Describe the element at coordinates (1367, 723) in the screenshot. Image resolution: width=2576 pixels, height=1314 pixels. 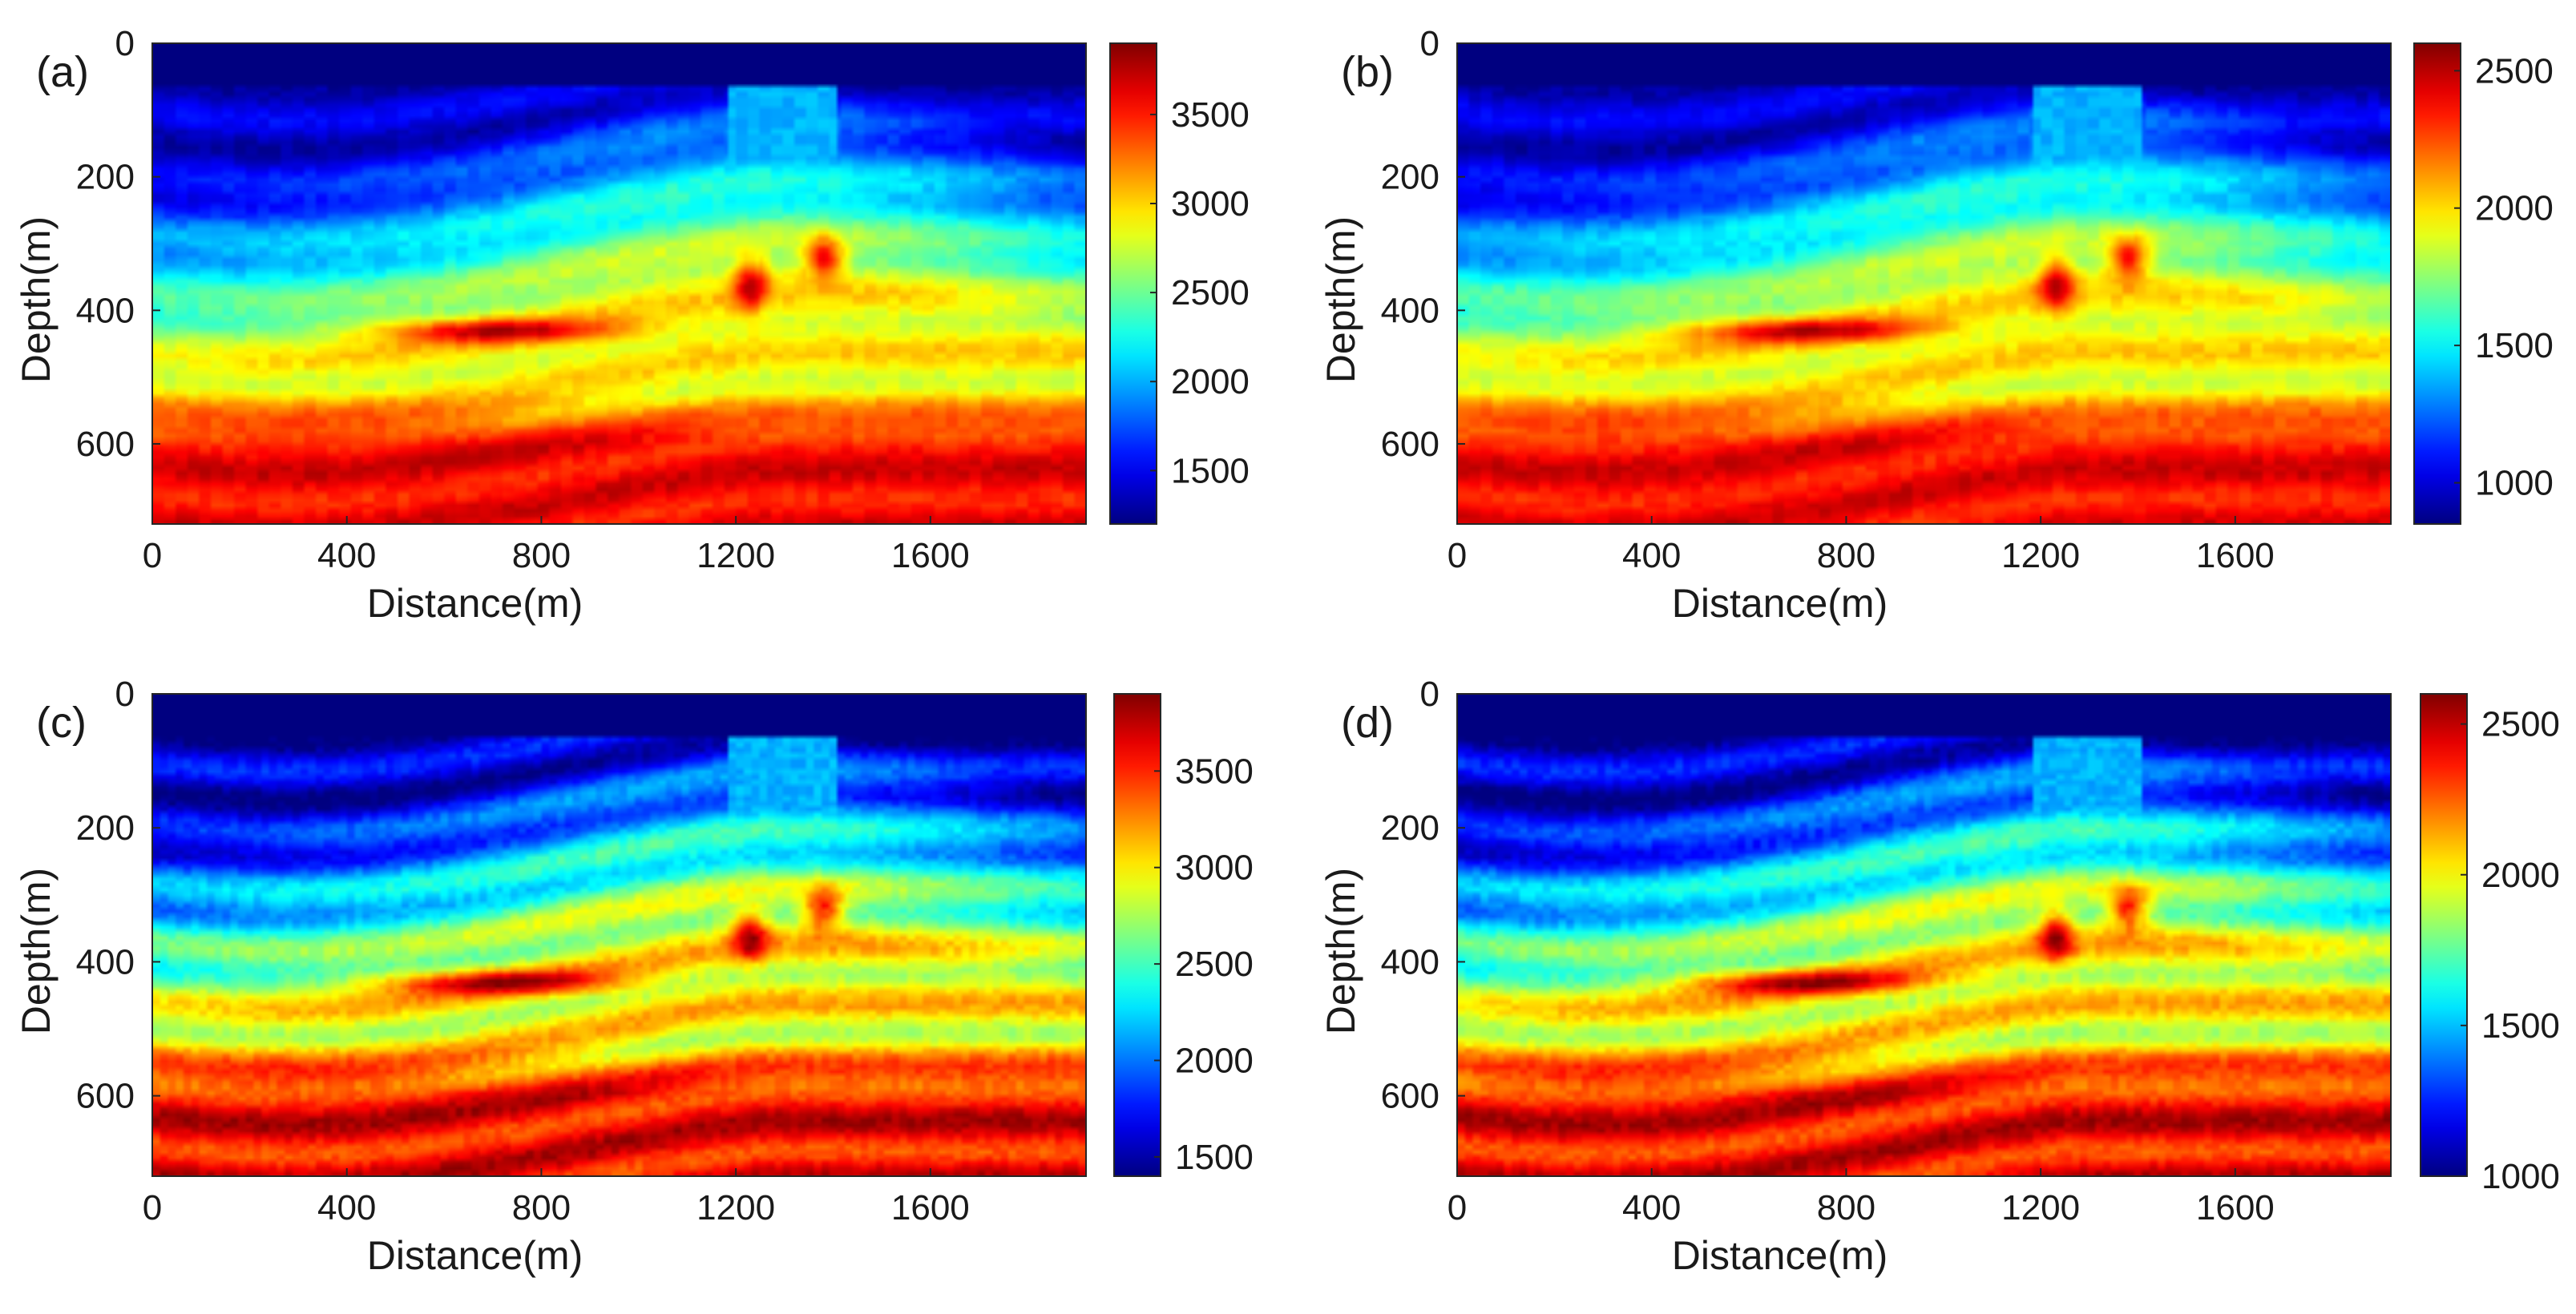
I see `panel-label: (d)` at that location.